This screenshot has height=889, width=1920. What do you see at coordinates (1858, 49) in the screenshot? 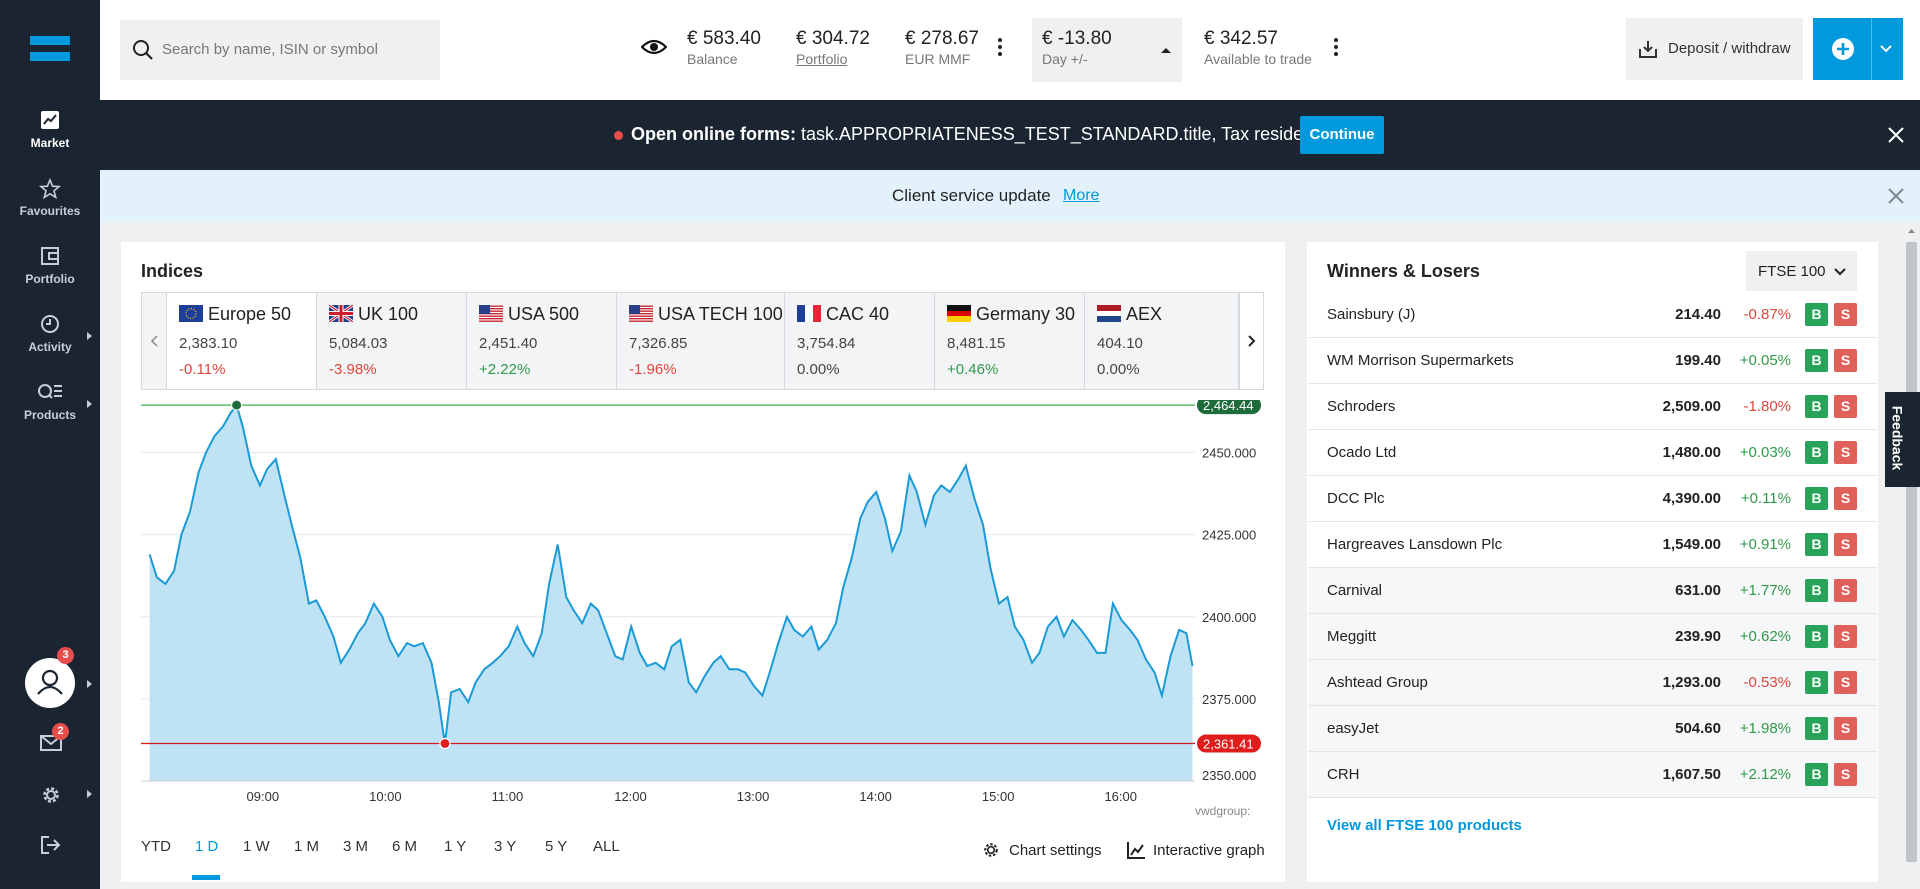
I see `new-order-button` at bounding box center [1858, 49].